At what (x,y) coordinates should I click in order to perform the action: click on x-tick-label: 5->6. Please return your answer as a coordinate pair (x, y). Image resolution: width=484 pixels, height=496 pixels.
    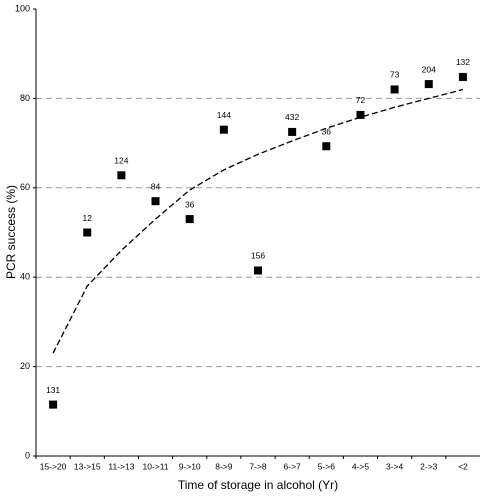
    Looking at the image, I should click on (327, 466).